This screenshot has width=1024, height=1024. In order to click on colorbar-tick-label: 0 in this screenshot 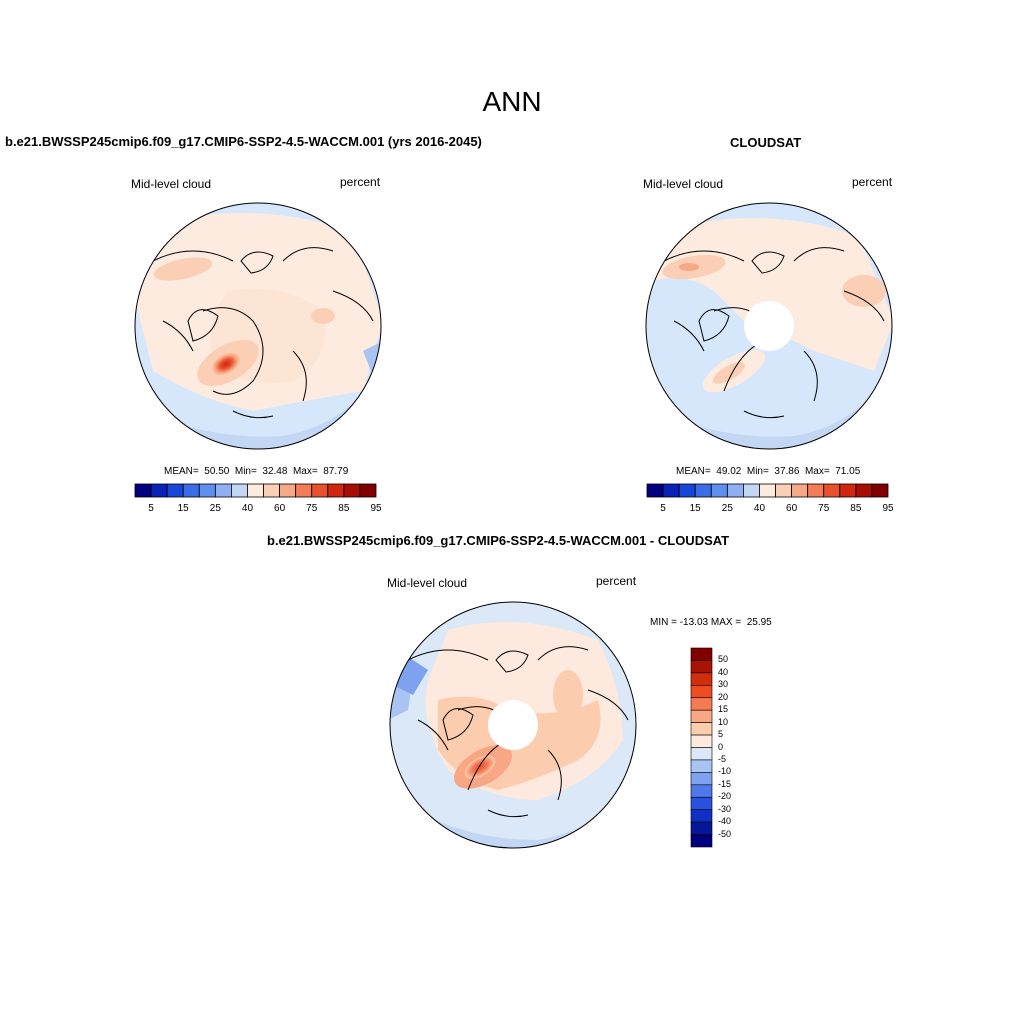, I will do `click(721, 746)`.